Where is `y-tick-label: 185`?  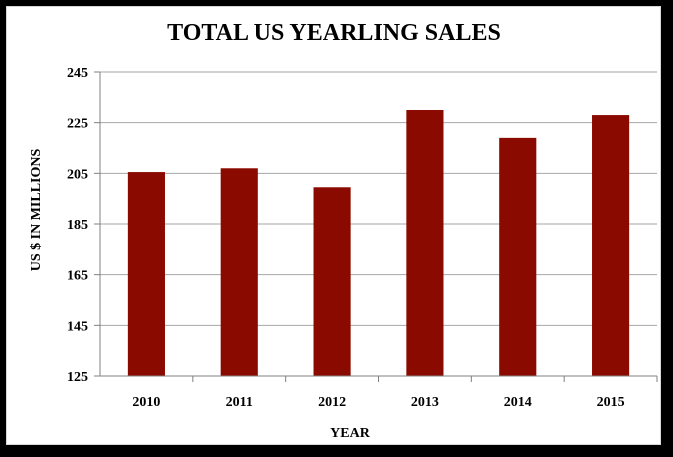 y-tick-label: 185 is located at coordinates (77, 225).